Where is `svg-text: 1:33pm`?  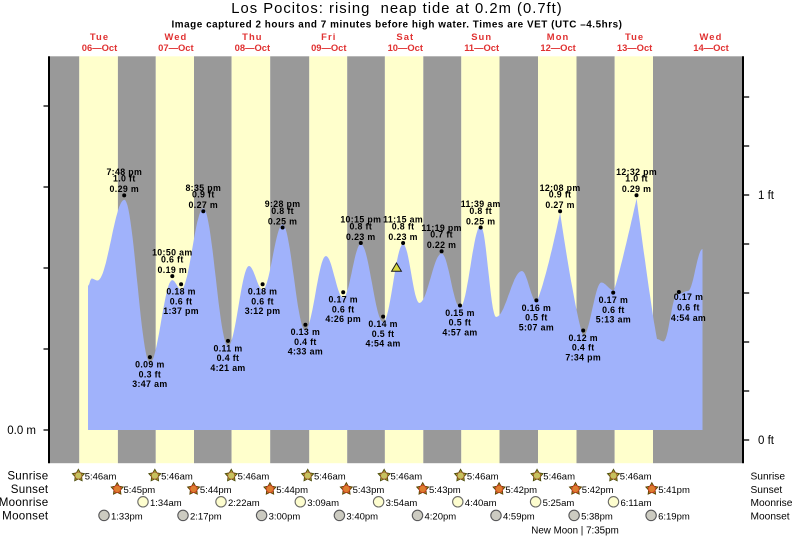
svg-text: 1:33pm is located at coordinates (127, 516).